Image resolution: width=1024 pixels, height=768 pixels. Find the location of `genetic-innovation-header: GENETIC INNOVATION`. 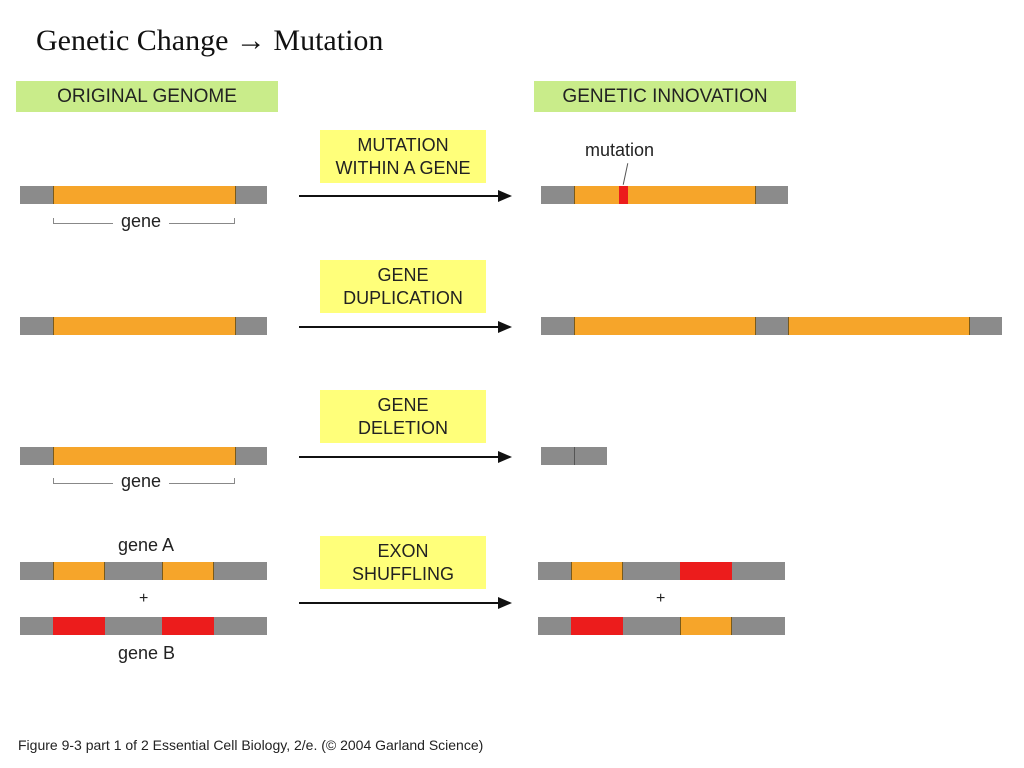

genetic-innovation-header: GENETIC INNOVATION is located at coordinates (665, 96).